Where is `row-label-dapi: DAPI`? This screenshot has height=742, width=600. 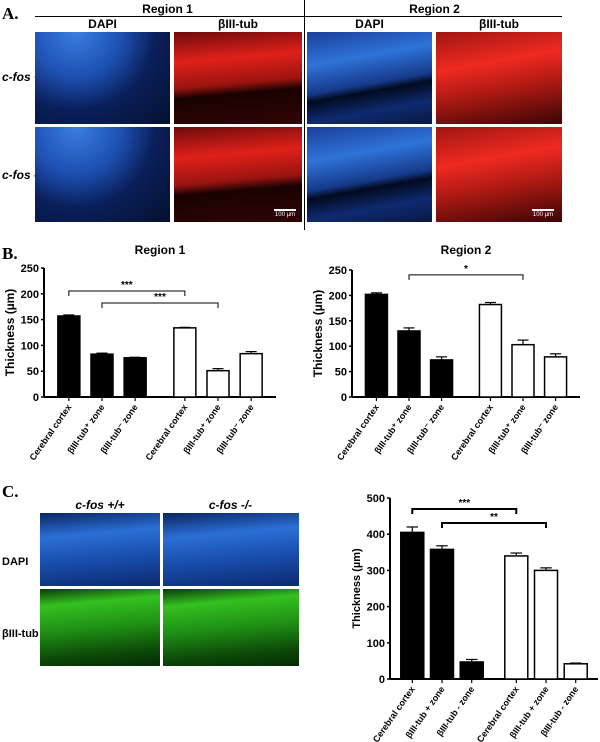 row-label-dapi: DAPI is located at coordinates (15, 562).